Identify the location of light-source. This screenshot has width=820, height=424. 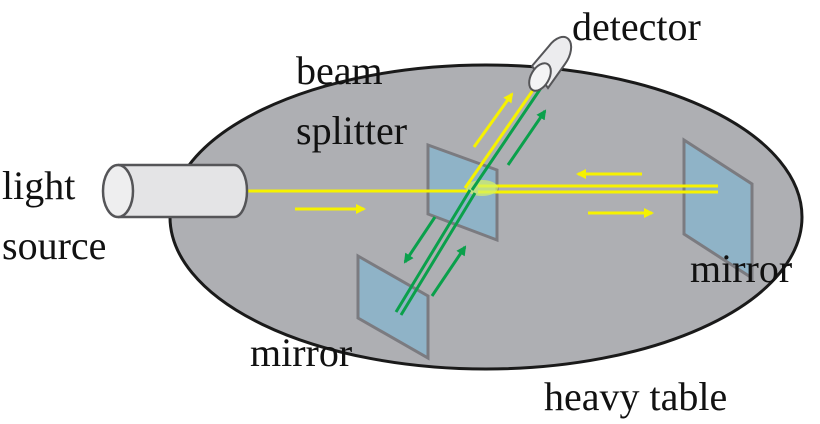
(175, 191).